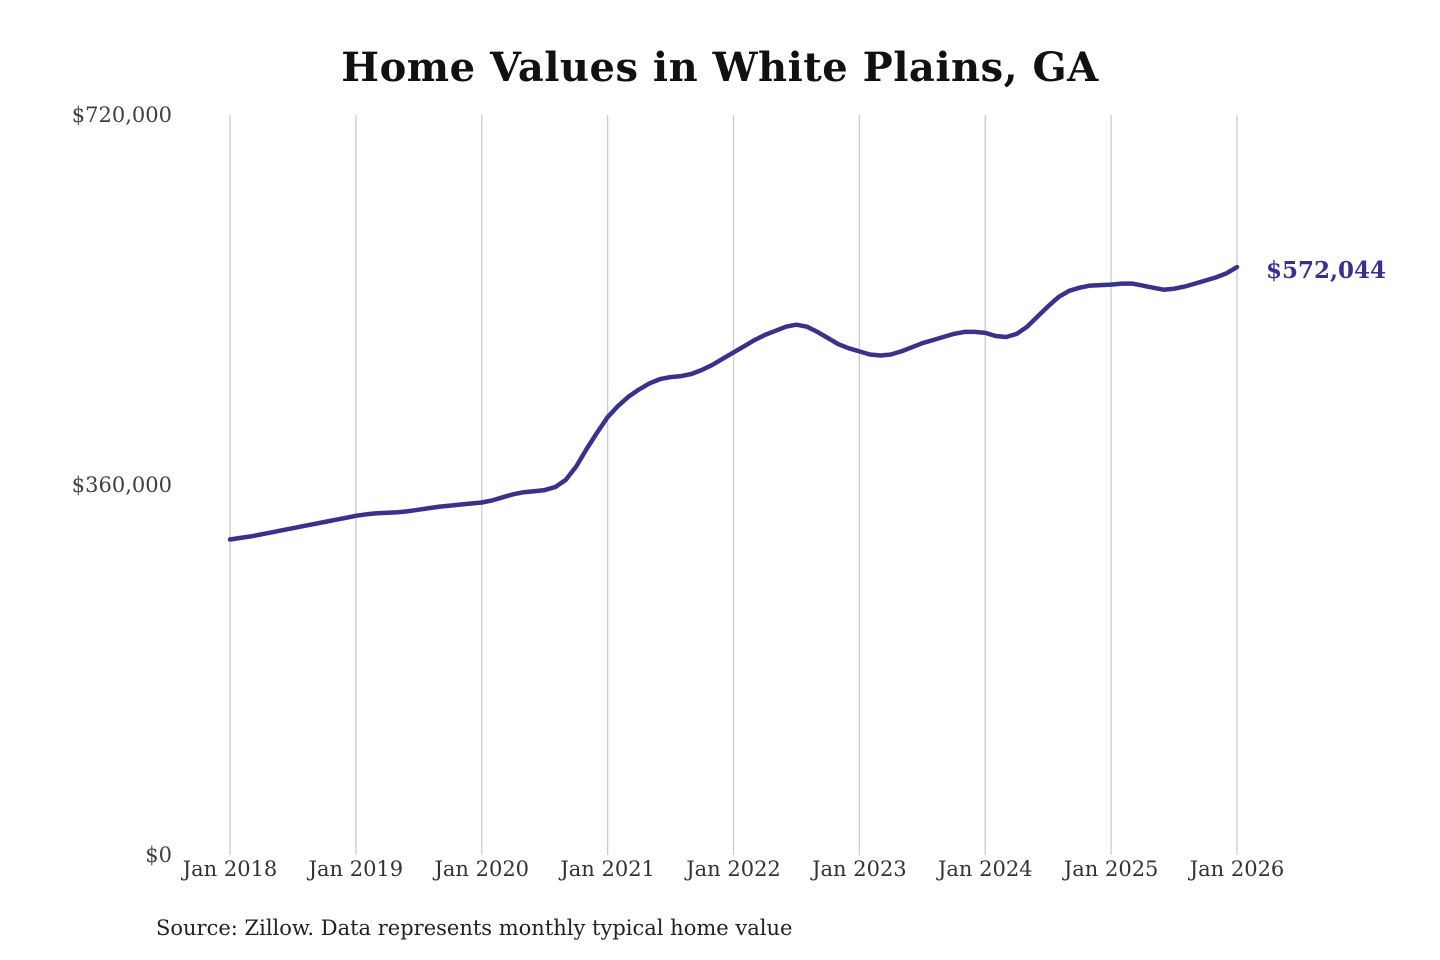  Describe the element at coordinates (985, 869) in the screenshot. I see `x-tick-label: Jan 2024` at that location.